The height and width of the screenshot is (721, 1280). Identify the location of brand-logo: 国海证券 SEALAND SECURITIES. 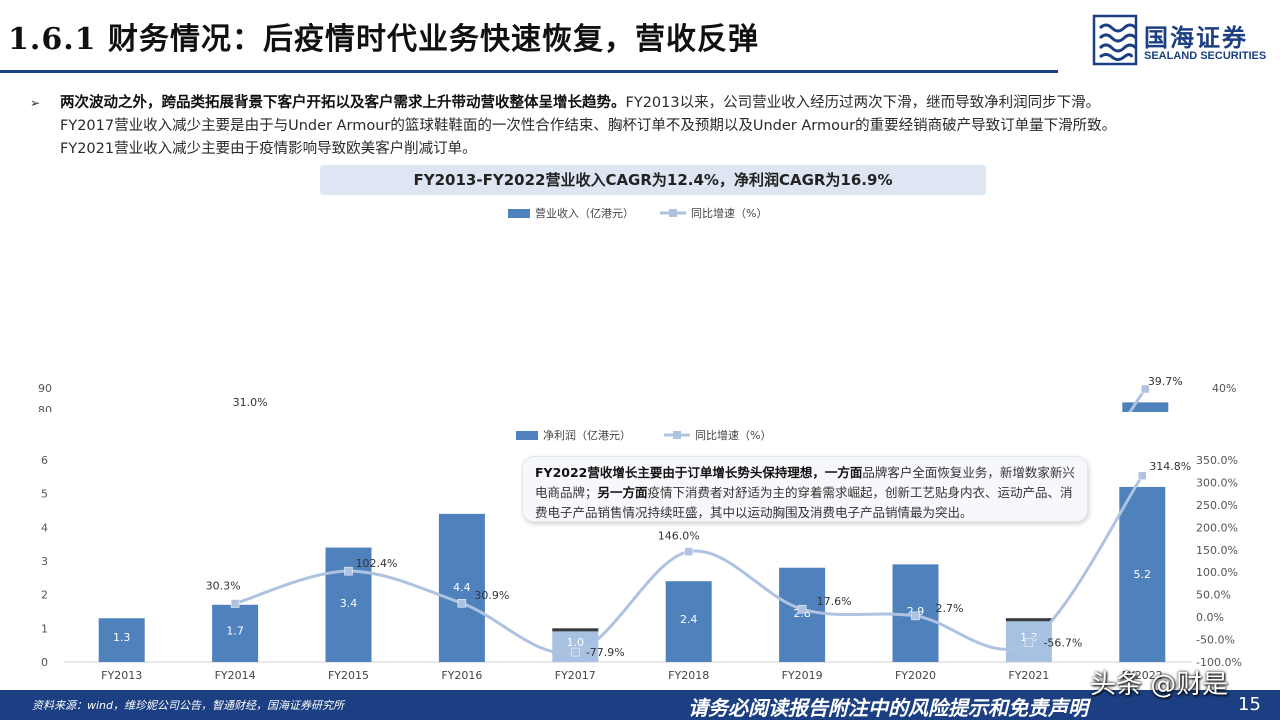
(1182, 41).